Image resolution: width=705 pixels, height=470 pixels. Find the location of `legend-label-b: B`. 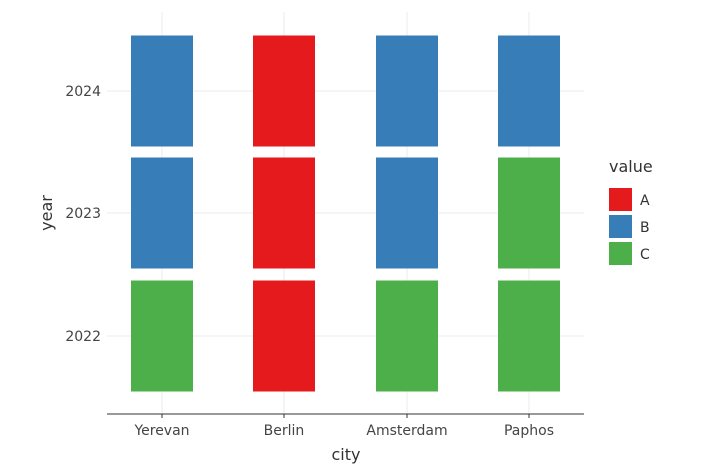

legend-label-b: B is located at coordinates (645, 228).